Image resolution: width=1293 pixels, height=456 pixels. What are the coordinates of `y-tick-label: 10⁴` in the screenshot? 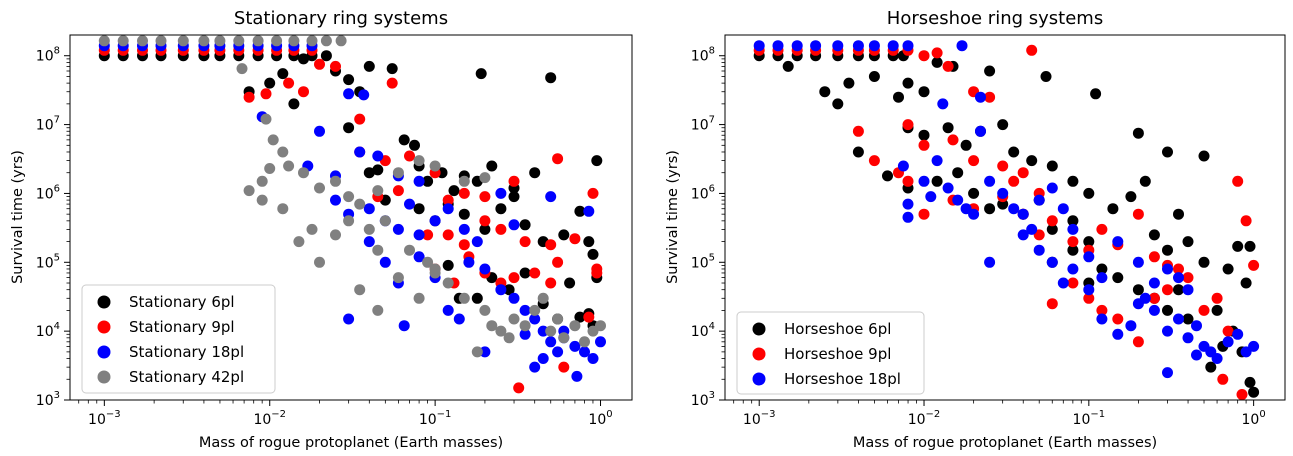 It's located at (48, 330).